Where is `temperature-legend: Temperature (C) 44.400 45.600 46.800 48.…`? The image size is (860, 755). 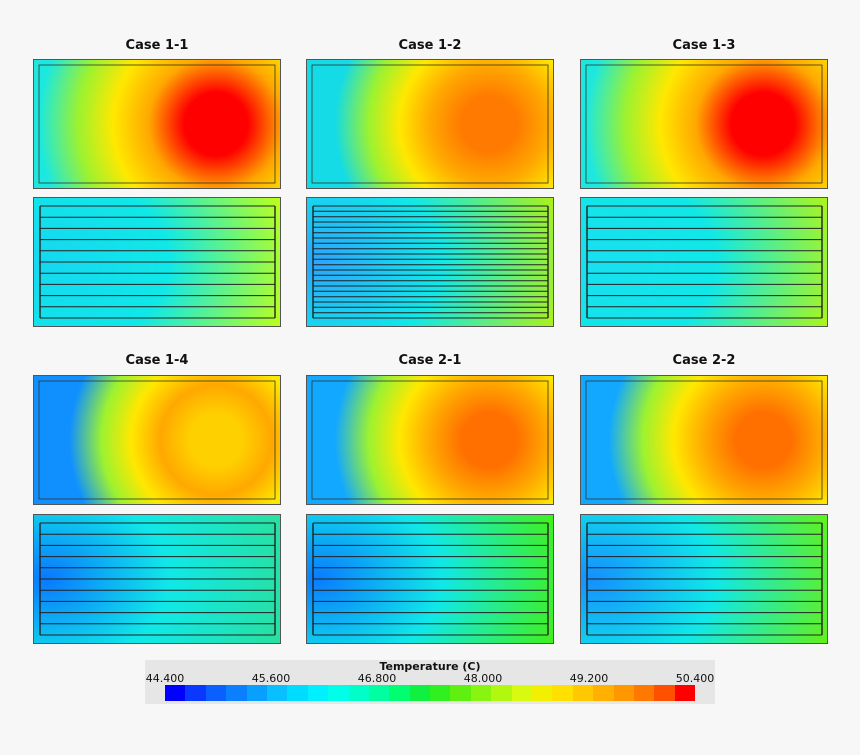 temperature-legend: Temperature (C) 44.400 45.600 46.800 48.… is located at coordinates (430, 682).